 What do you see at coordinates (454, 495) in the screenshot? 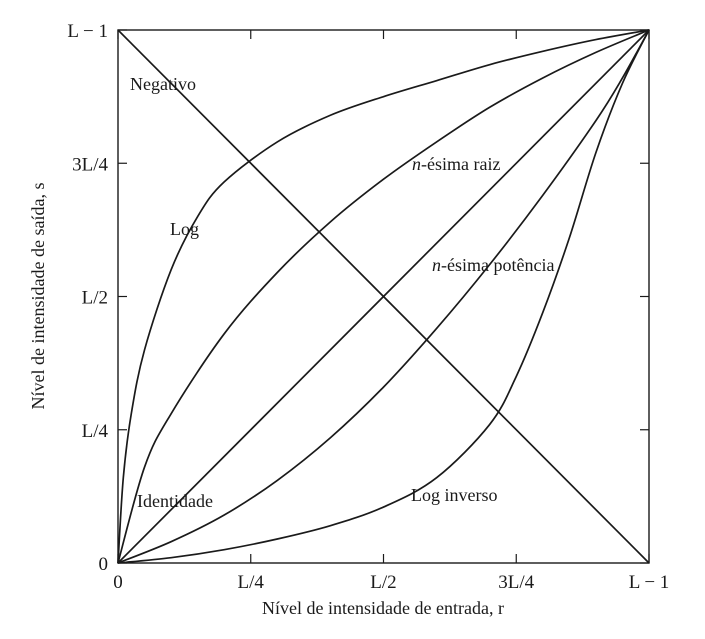
I see `curve-label-log-inverso: Log inverso` at bounding box center [454, 495].